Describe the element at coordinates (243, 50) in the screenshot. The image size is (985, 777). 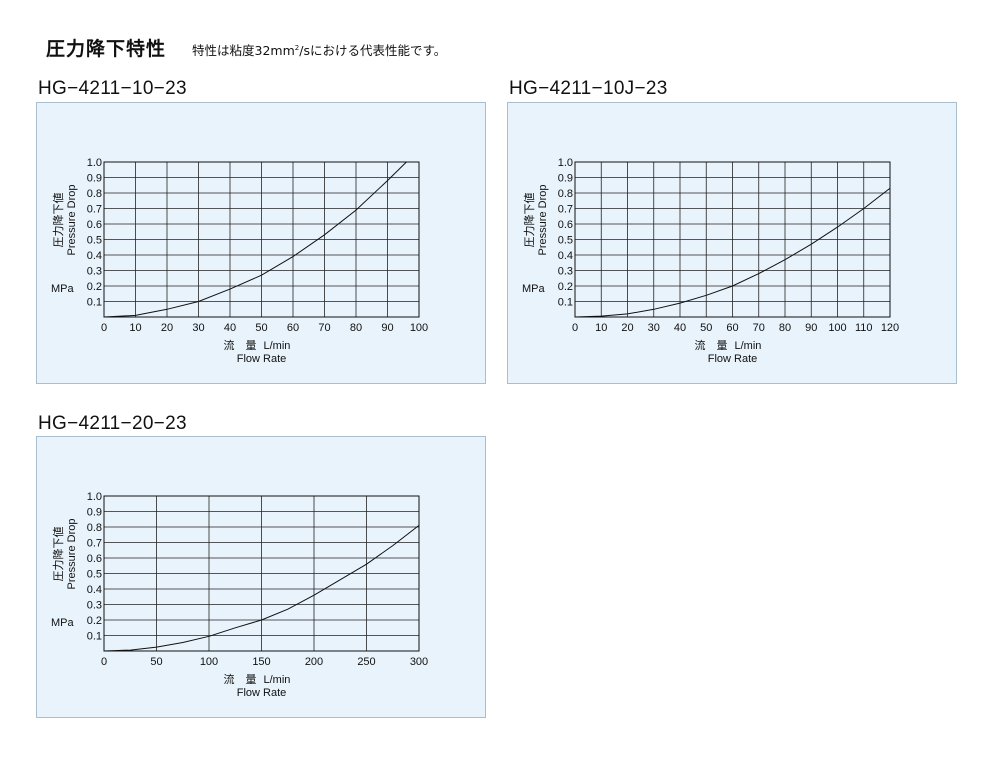
I see `subtitle-text-pre: 特性は粘度32mm` at that location.